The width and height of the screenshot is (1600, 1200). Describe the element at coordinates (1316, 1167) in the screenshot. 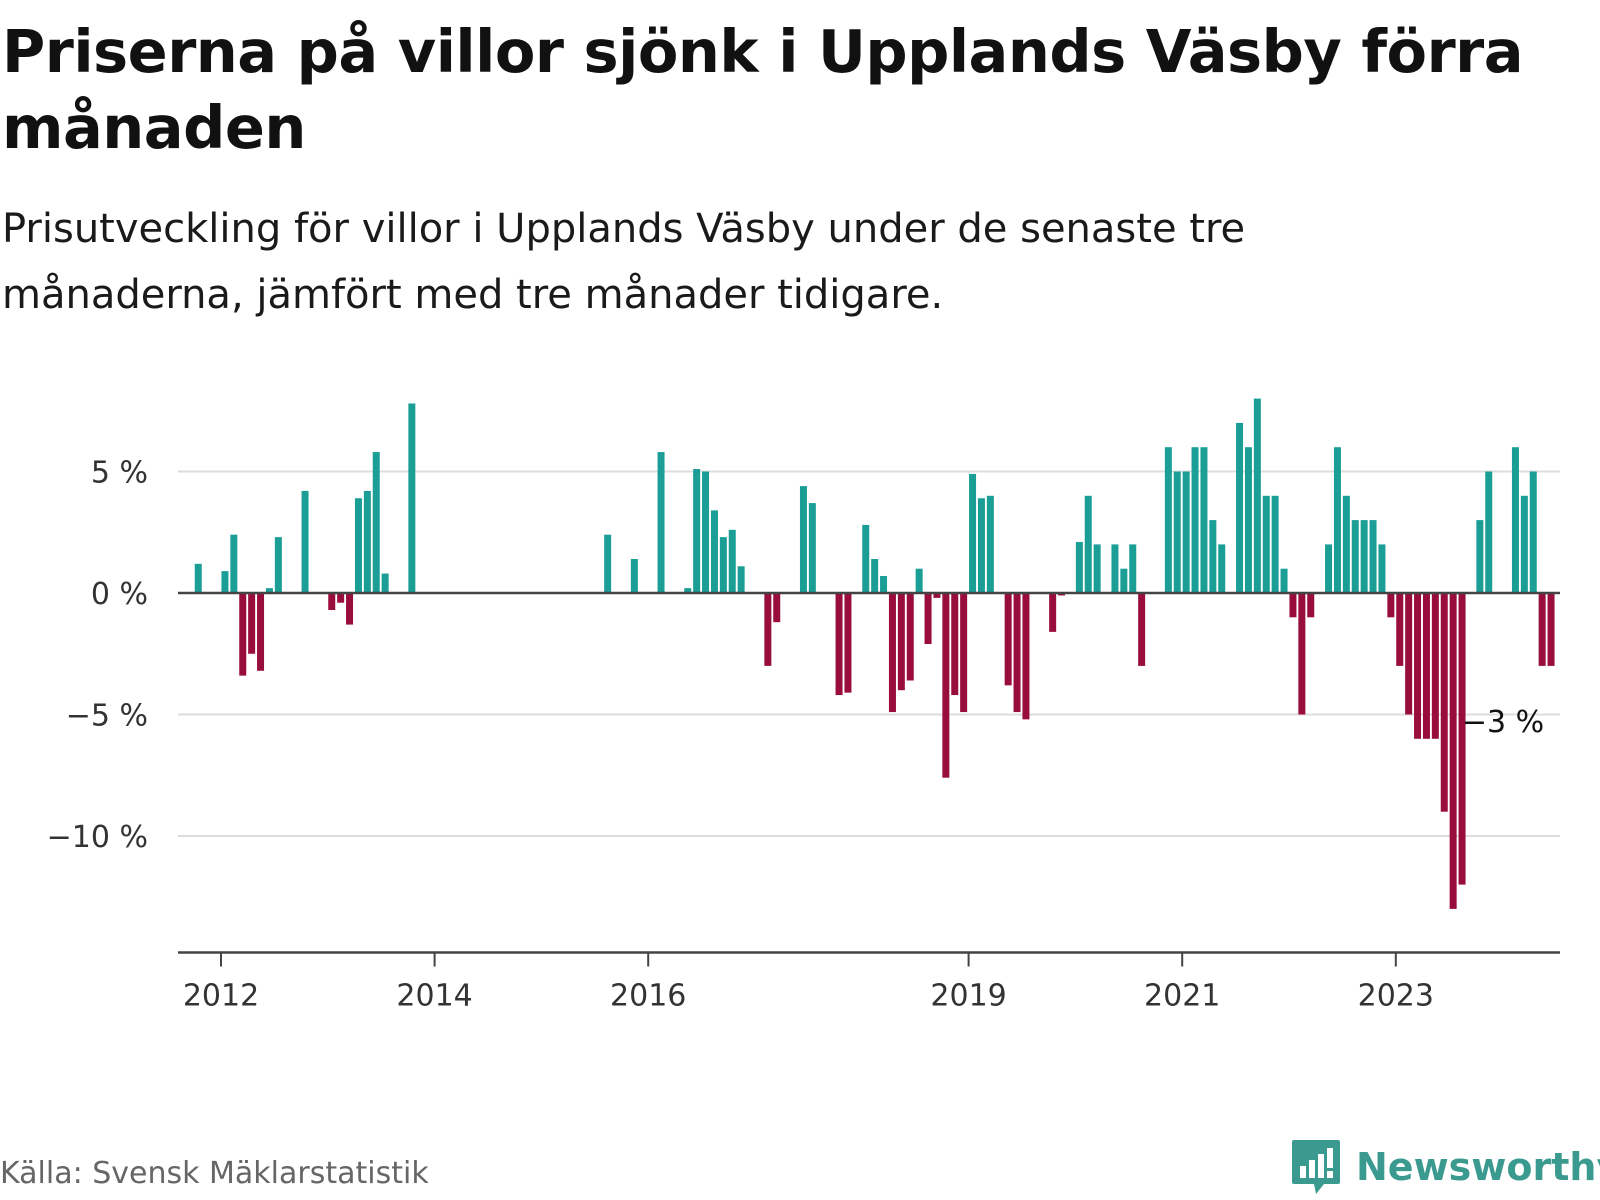

I see `bar-chart-logo-icon` at that location.